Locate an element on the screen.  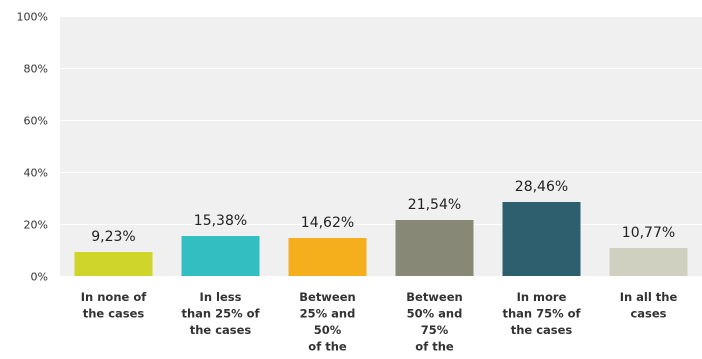
data-label: 28,46% is located at coordinates (541, 187).